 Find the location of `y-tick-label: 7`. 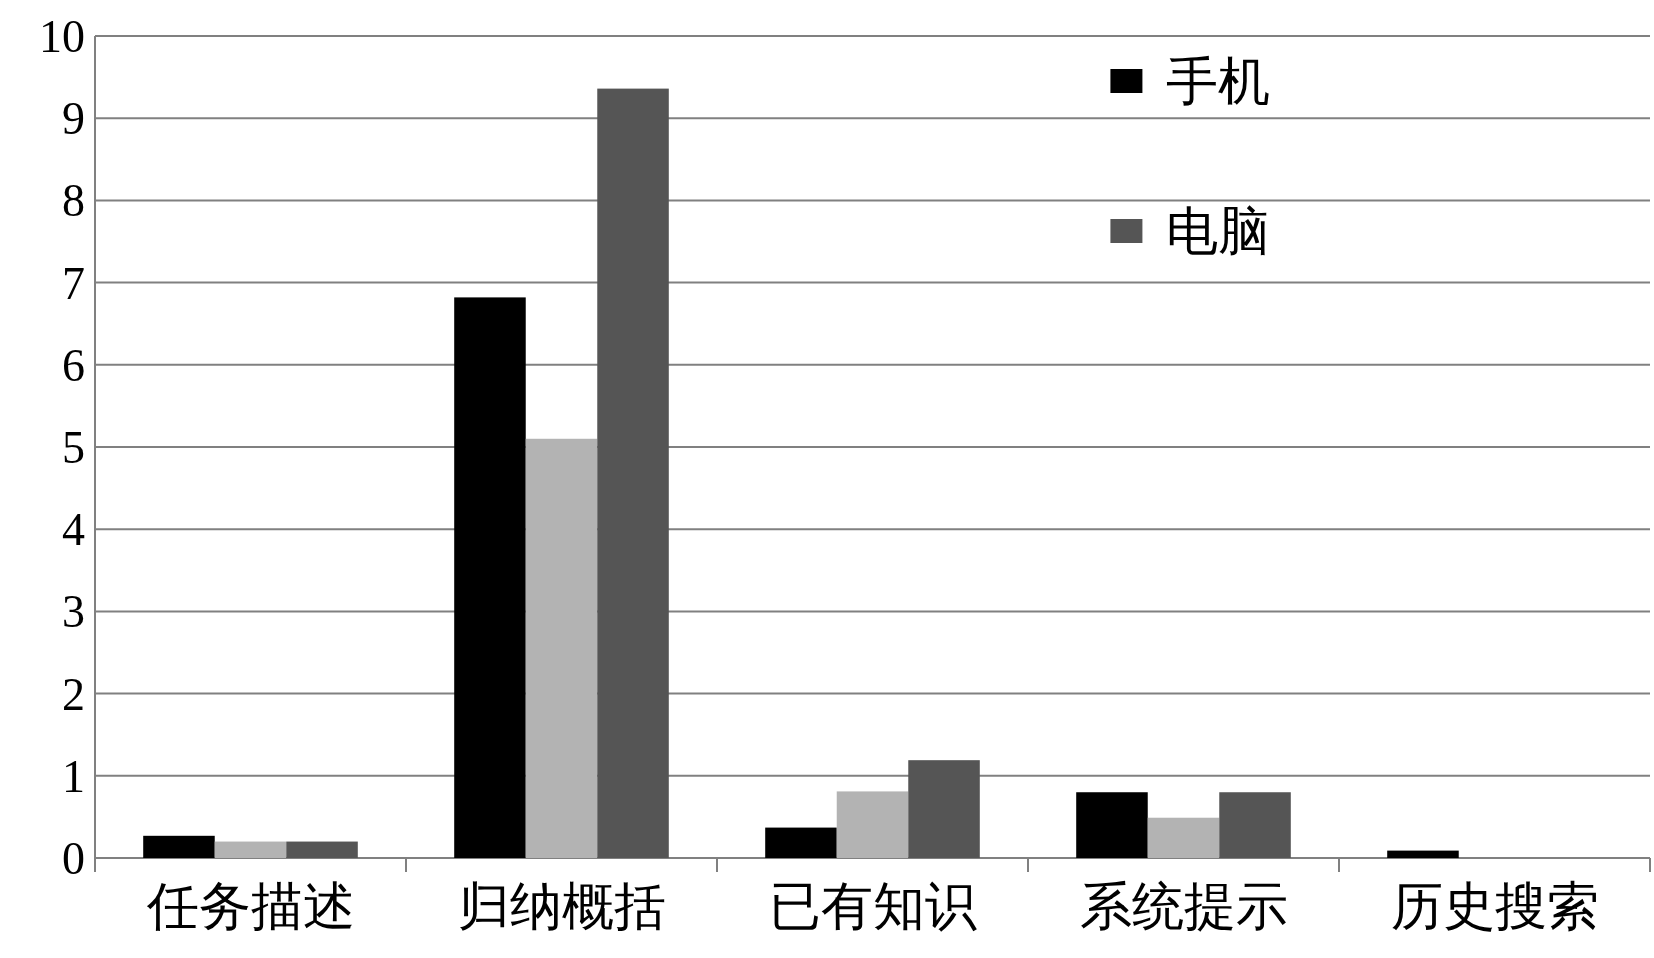

y-tick-label: 7 is located at coordinates (73, 283).